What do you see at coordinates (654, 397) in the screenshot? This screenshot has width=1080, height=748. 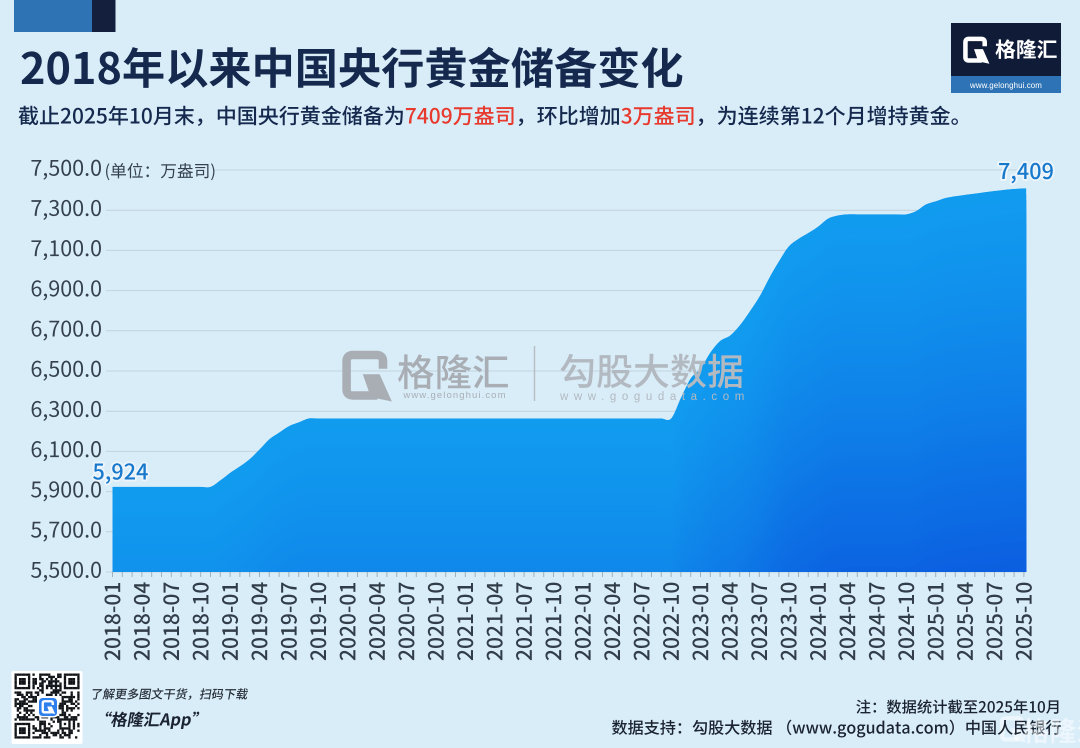 I see `svg-text: www.gogudata.com` at bounding box center [654, 397].